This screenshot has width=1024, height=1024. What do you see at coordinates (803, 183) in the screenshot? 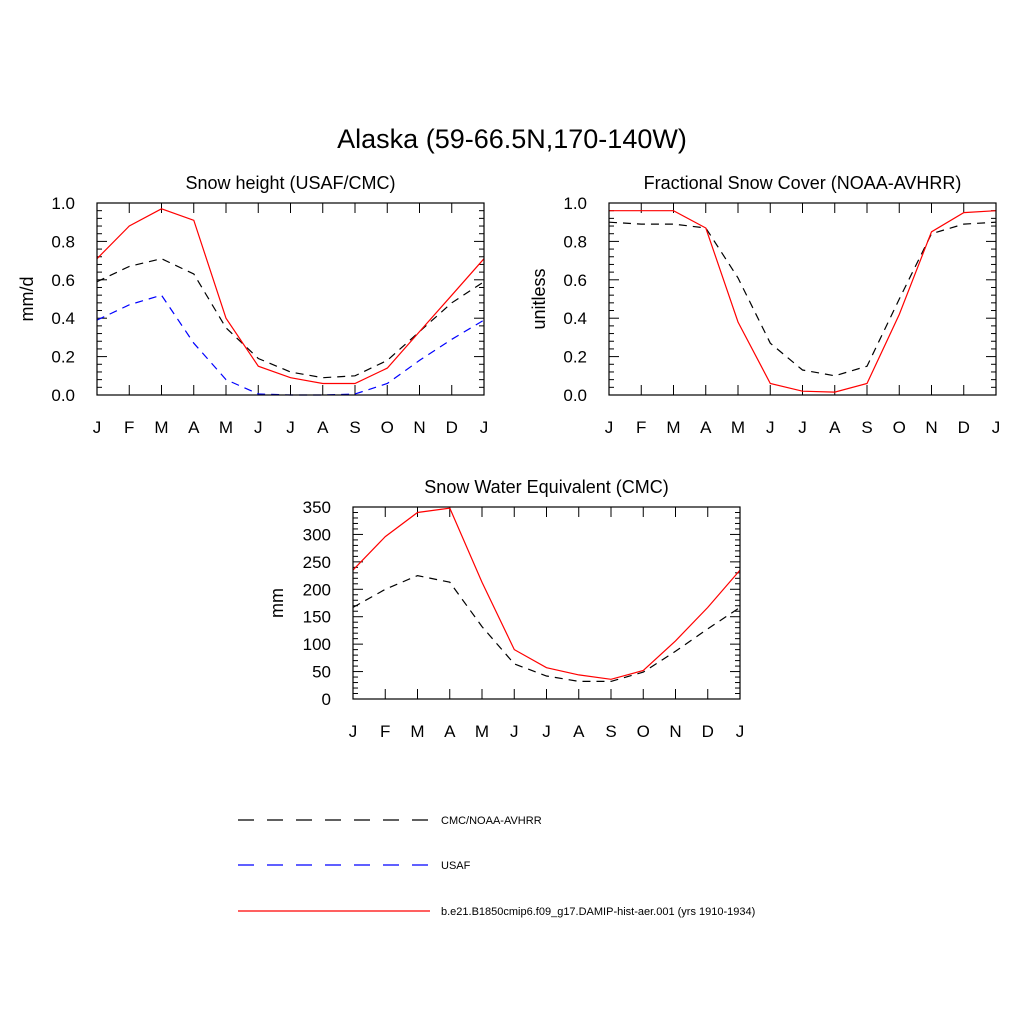
I see `panel-title: Fractional Snow Cover (NOAA-AVHRR)` at bounding box center [803, 183].